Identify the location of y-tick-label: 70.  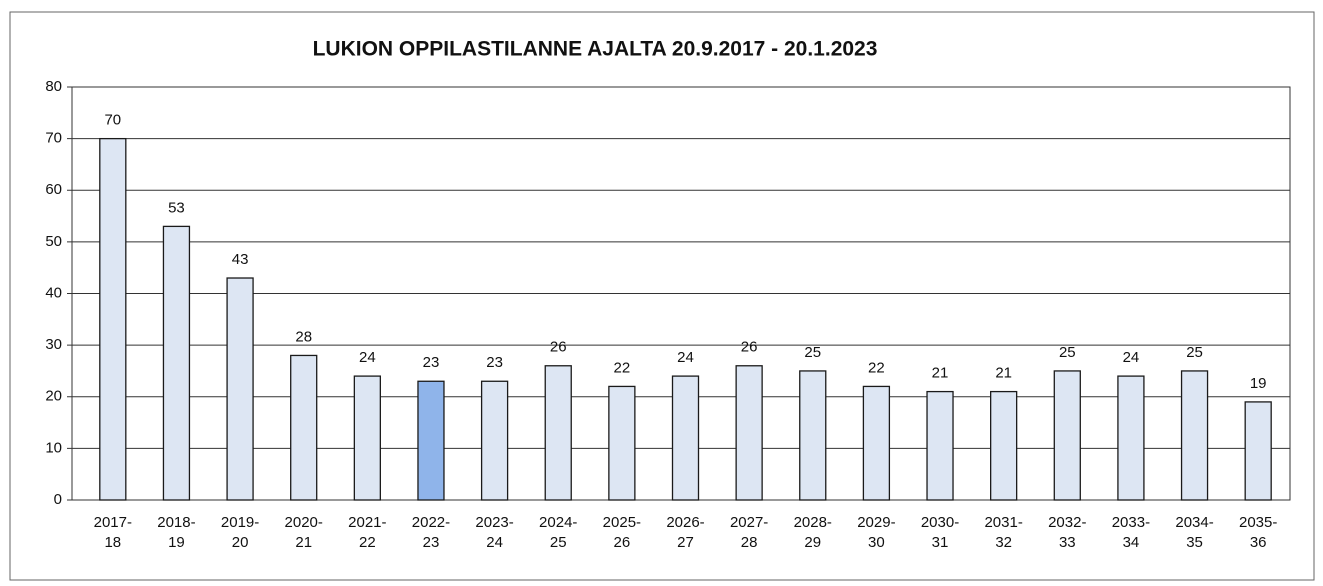
(53, 138).